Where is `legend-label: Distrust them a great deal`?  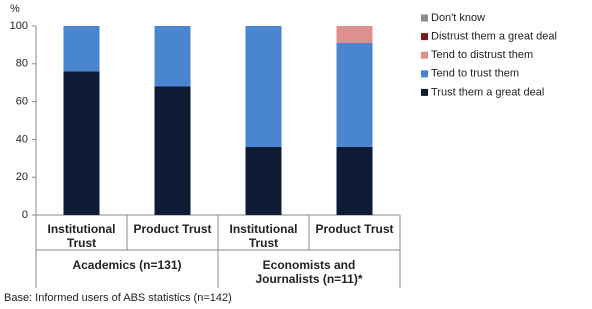
legend-label: Distrust them a great deal is located at coordinates (494, 37).